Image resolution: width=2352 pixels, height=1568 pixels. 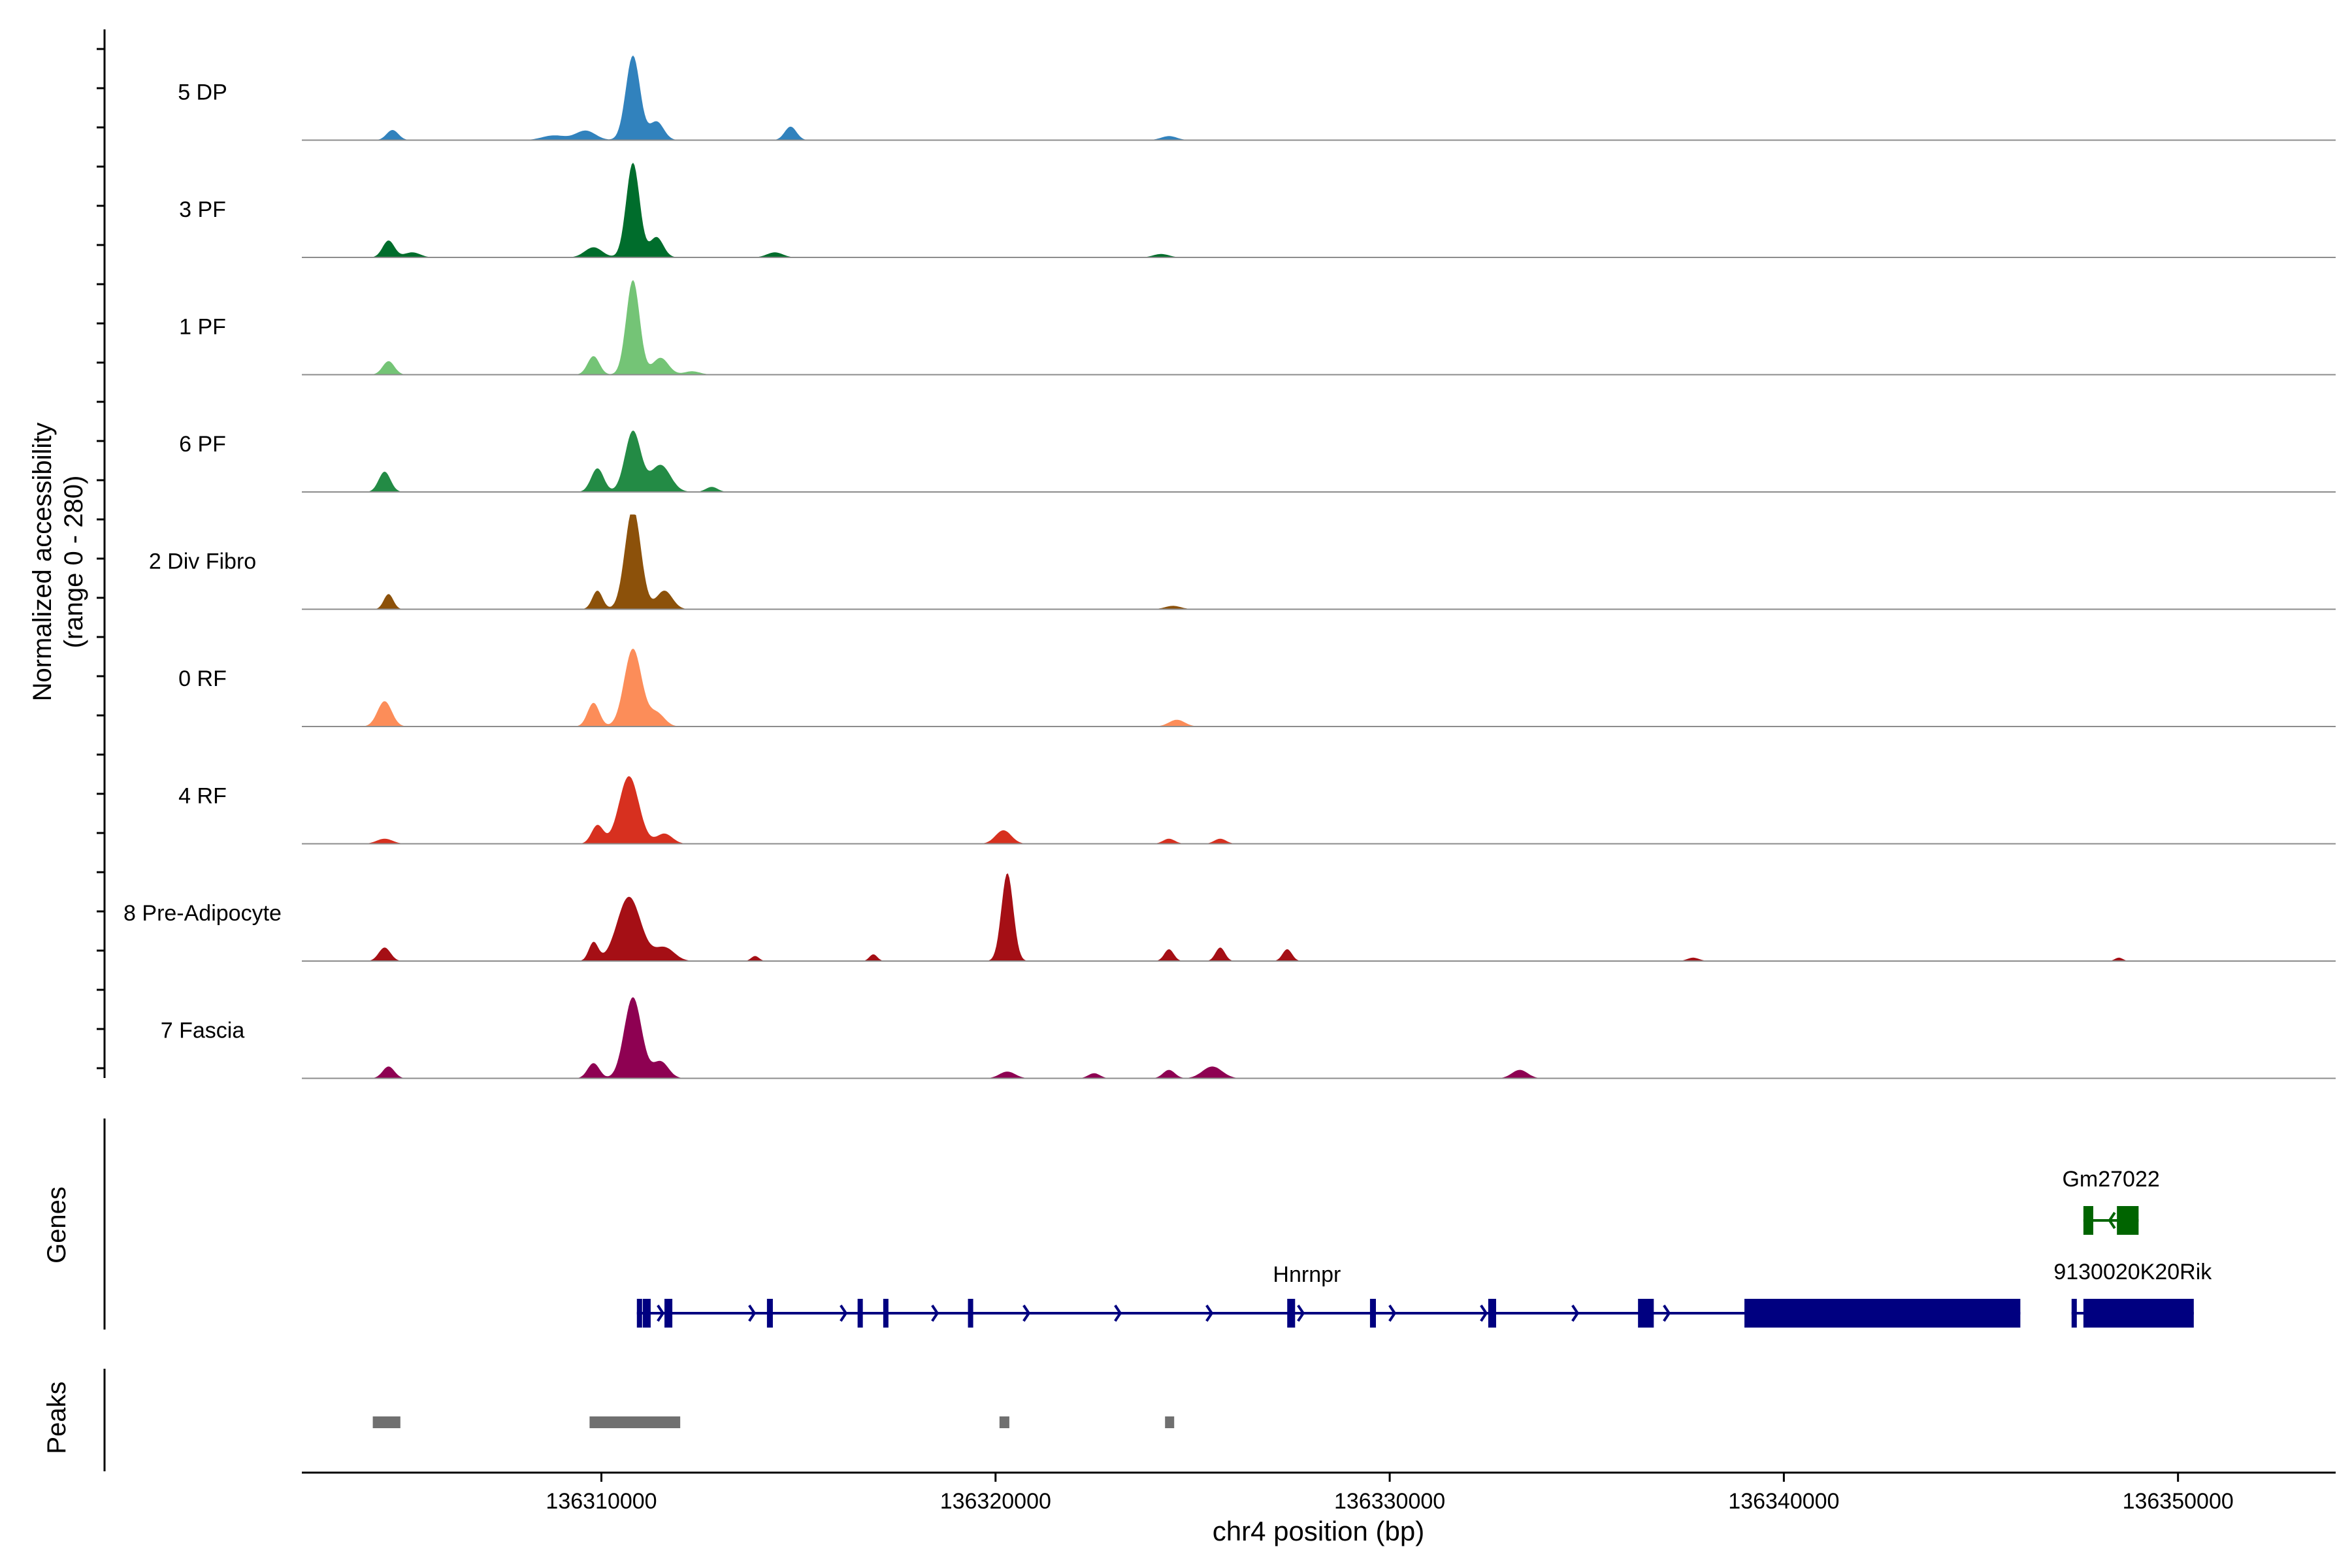 I want to click on gene-label: Gm27022, so click(x=2110, y=1179).